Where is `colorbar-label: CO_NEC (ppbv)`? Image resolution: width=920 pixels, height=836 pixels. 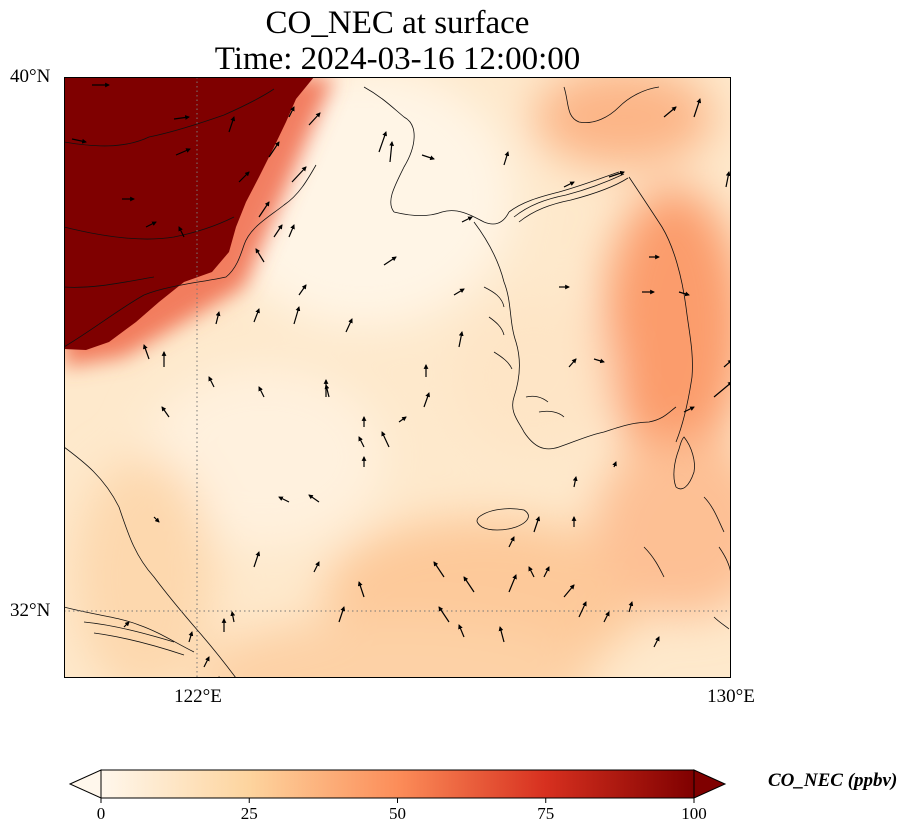
colorbar-label: CO_NEC (ppbv) is located at coordinates (833, 780).